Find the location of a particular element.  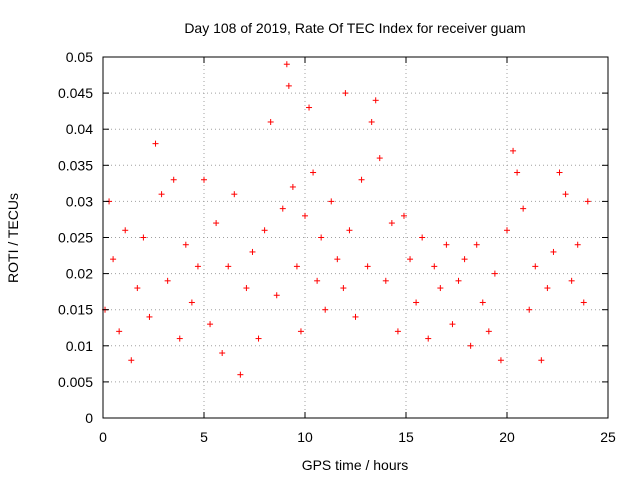

x-tick-label: 20 is located at coordinates (507, 437).